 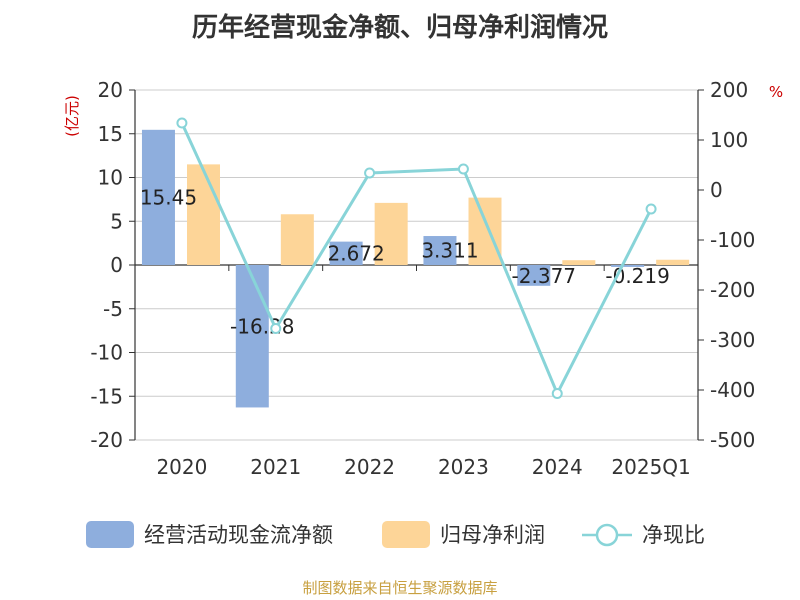 I want to click on left-axis-ticks: 20 15 10 5 0 -5 -10 -15 -20, so click(x=106, y=265).